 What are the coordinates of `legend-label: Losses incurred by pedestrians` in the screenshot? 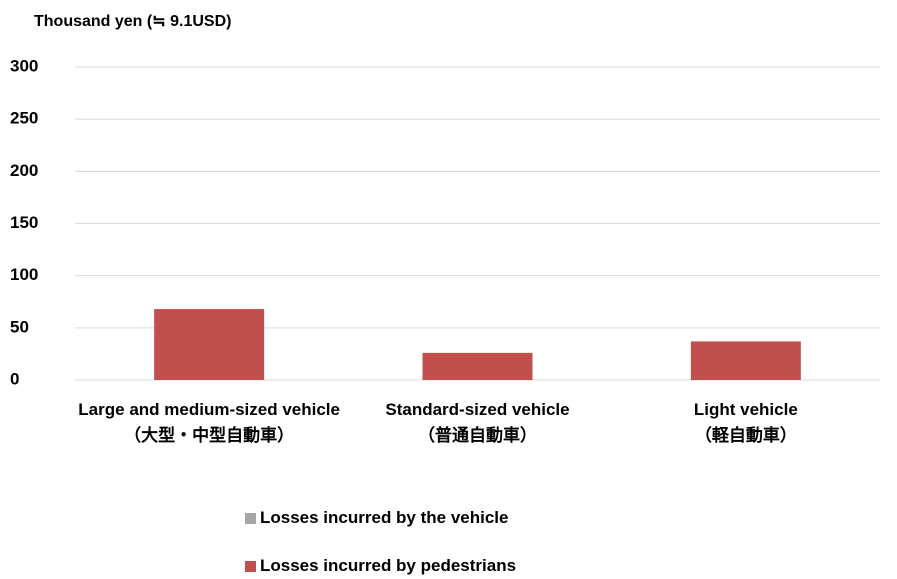 It's located at (388, 565).